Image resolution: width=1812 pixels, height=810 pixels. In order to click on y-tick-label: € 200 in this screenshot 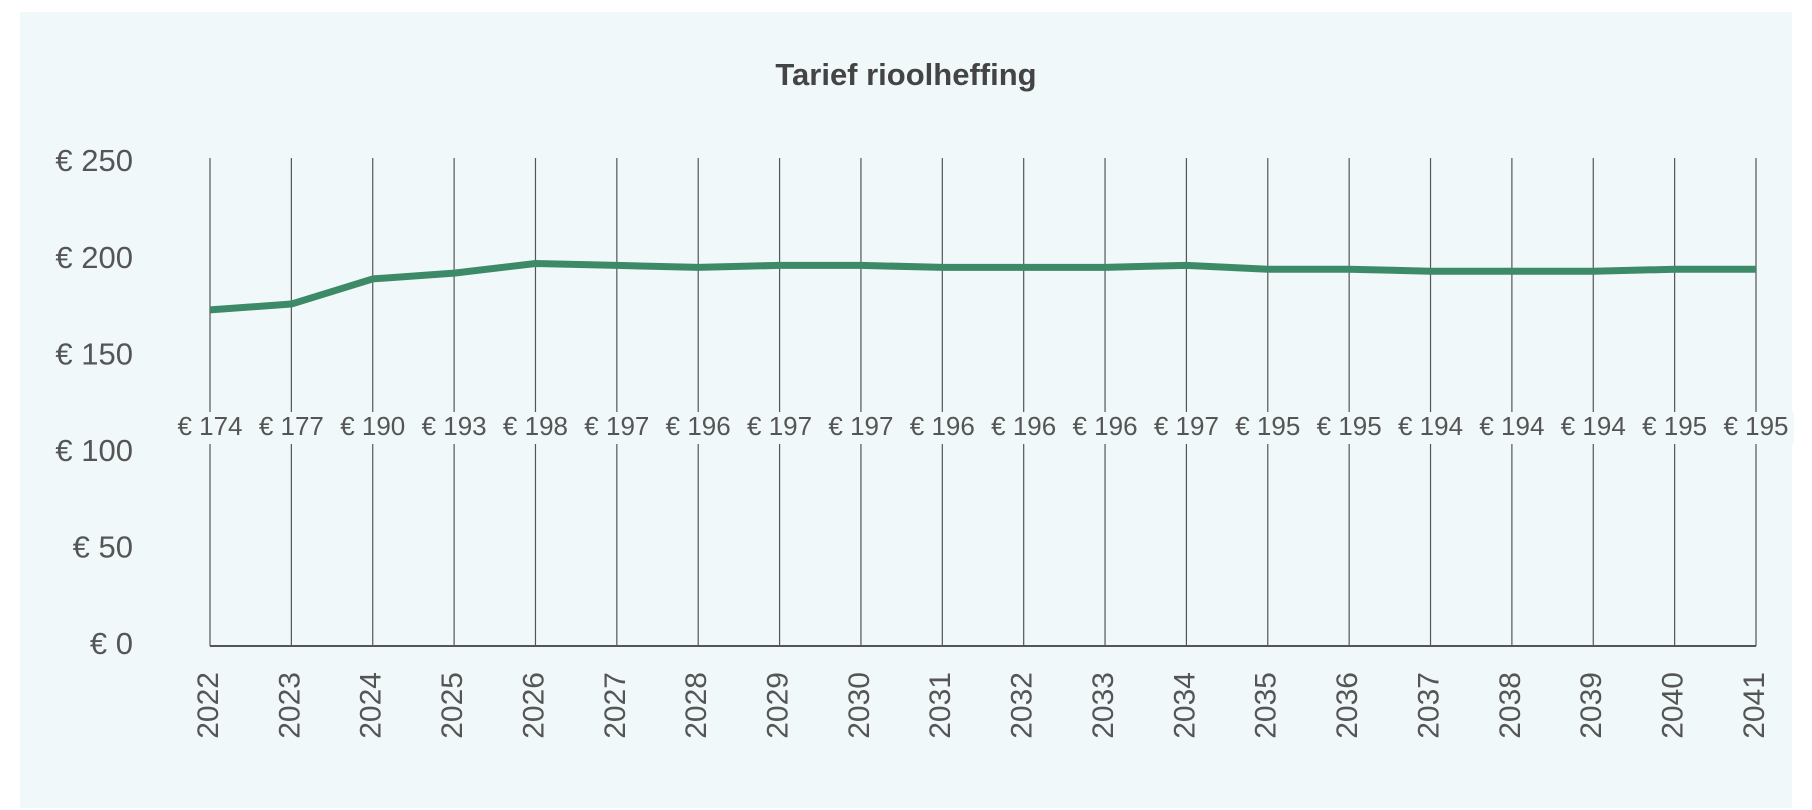, I will do `click(94, 257)`.